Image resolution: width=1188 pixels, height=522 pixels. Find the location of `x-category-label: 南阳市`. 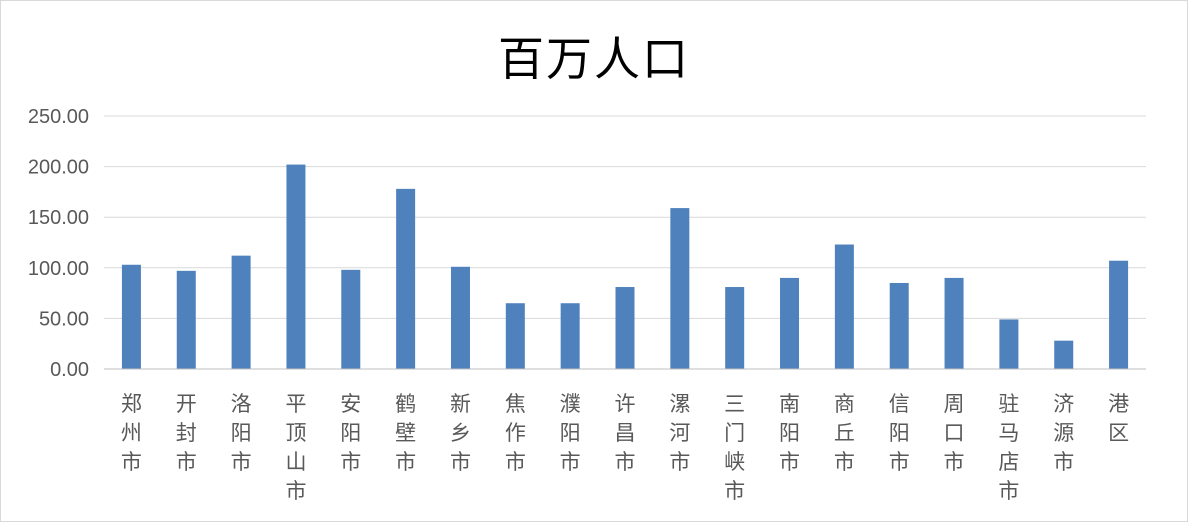

x-category-label: 南阳市 is located at coordinates (789, 433).